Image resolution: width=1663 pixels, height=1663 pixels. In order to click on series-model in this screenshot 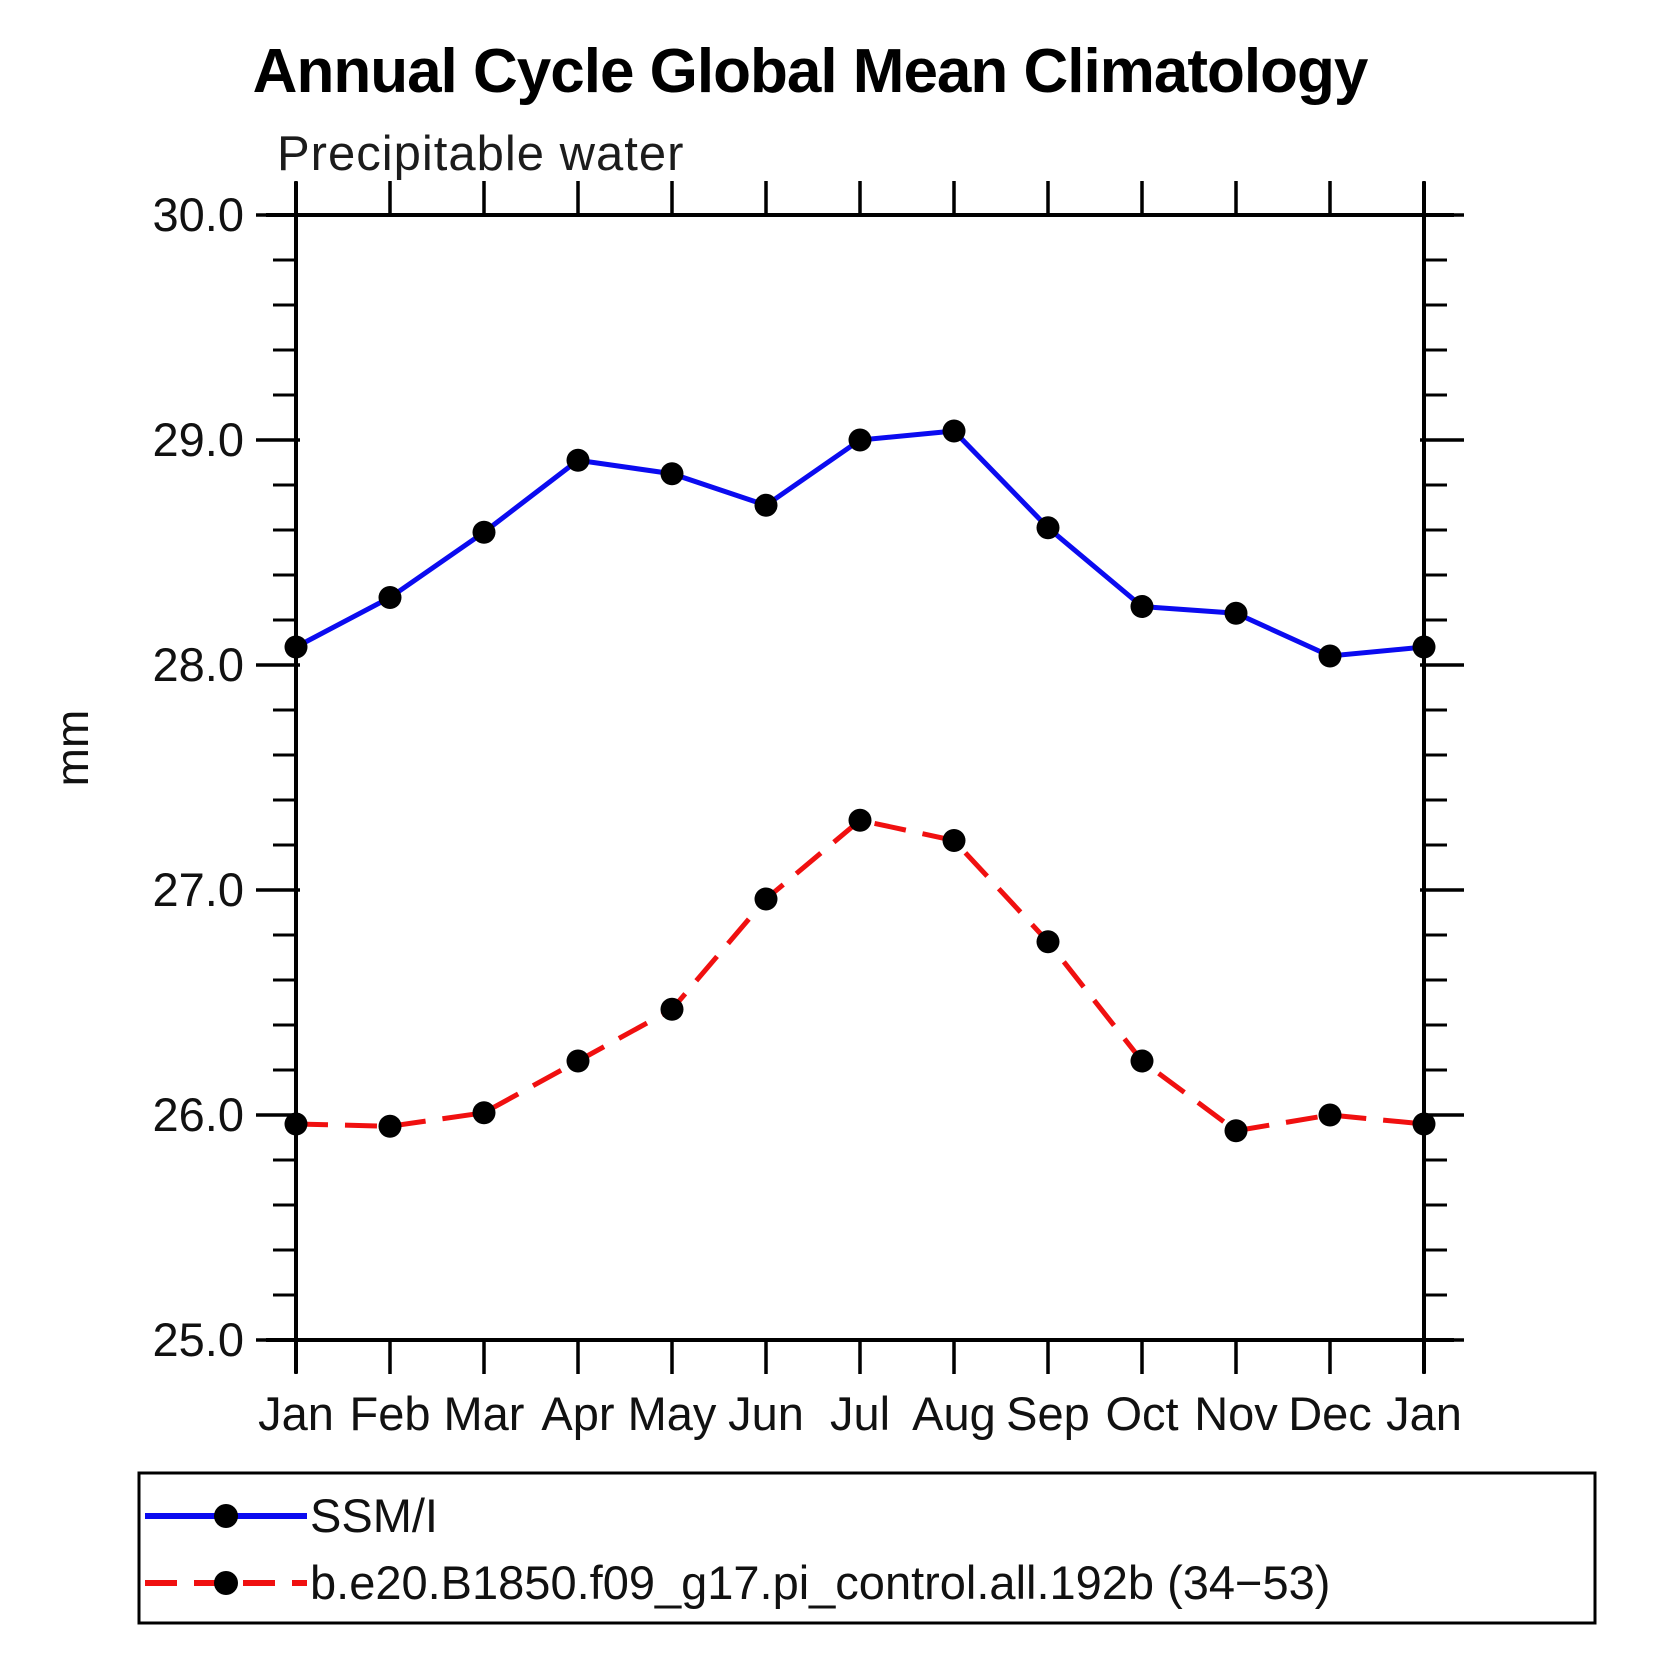, I will do `click(860, 975)`.